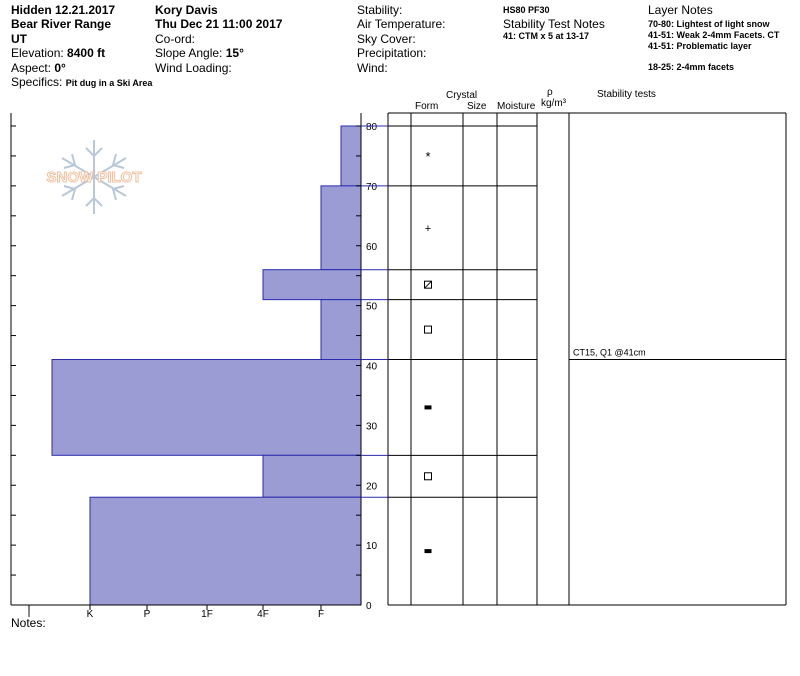  Describe the element at coordinates (477, 106) in the screenshot. I see `size-header: Size` at that location.